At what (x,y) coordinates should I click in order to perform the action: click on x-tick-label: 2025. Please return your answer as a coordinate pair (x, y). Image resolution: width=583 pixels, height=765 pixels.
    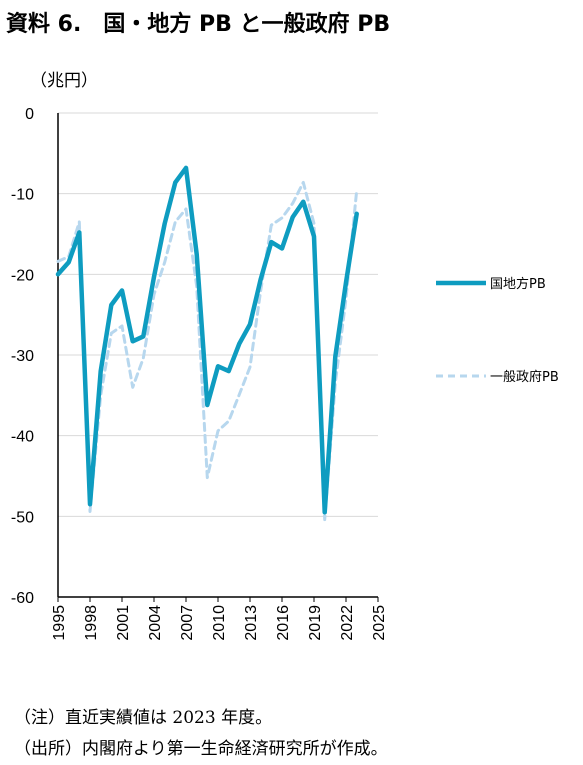
    Looking at the image, I should click on (379, 623).